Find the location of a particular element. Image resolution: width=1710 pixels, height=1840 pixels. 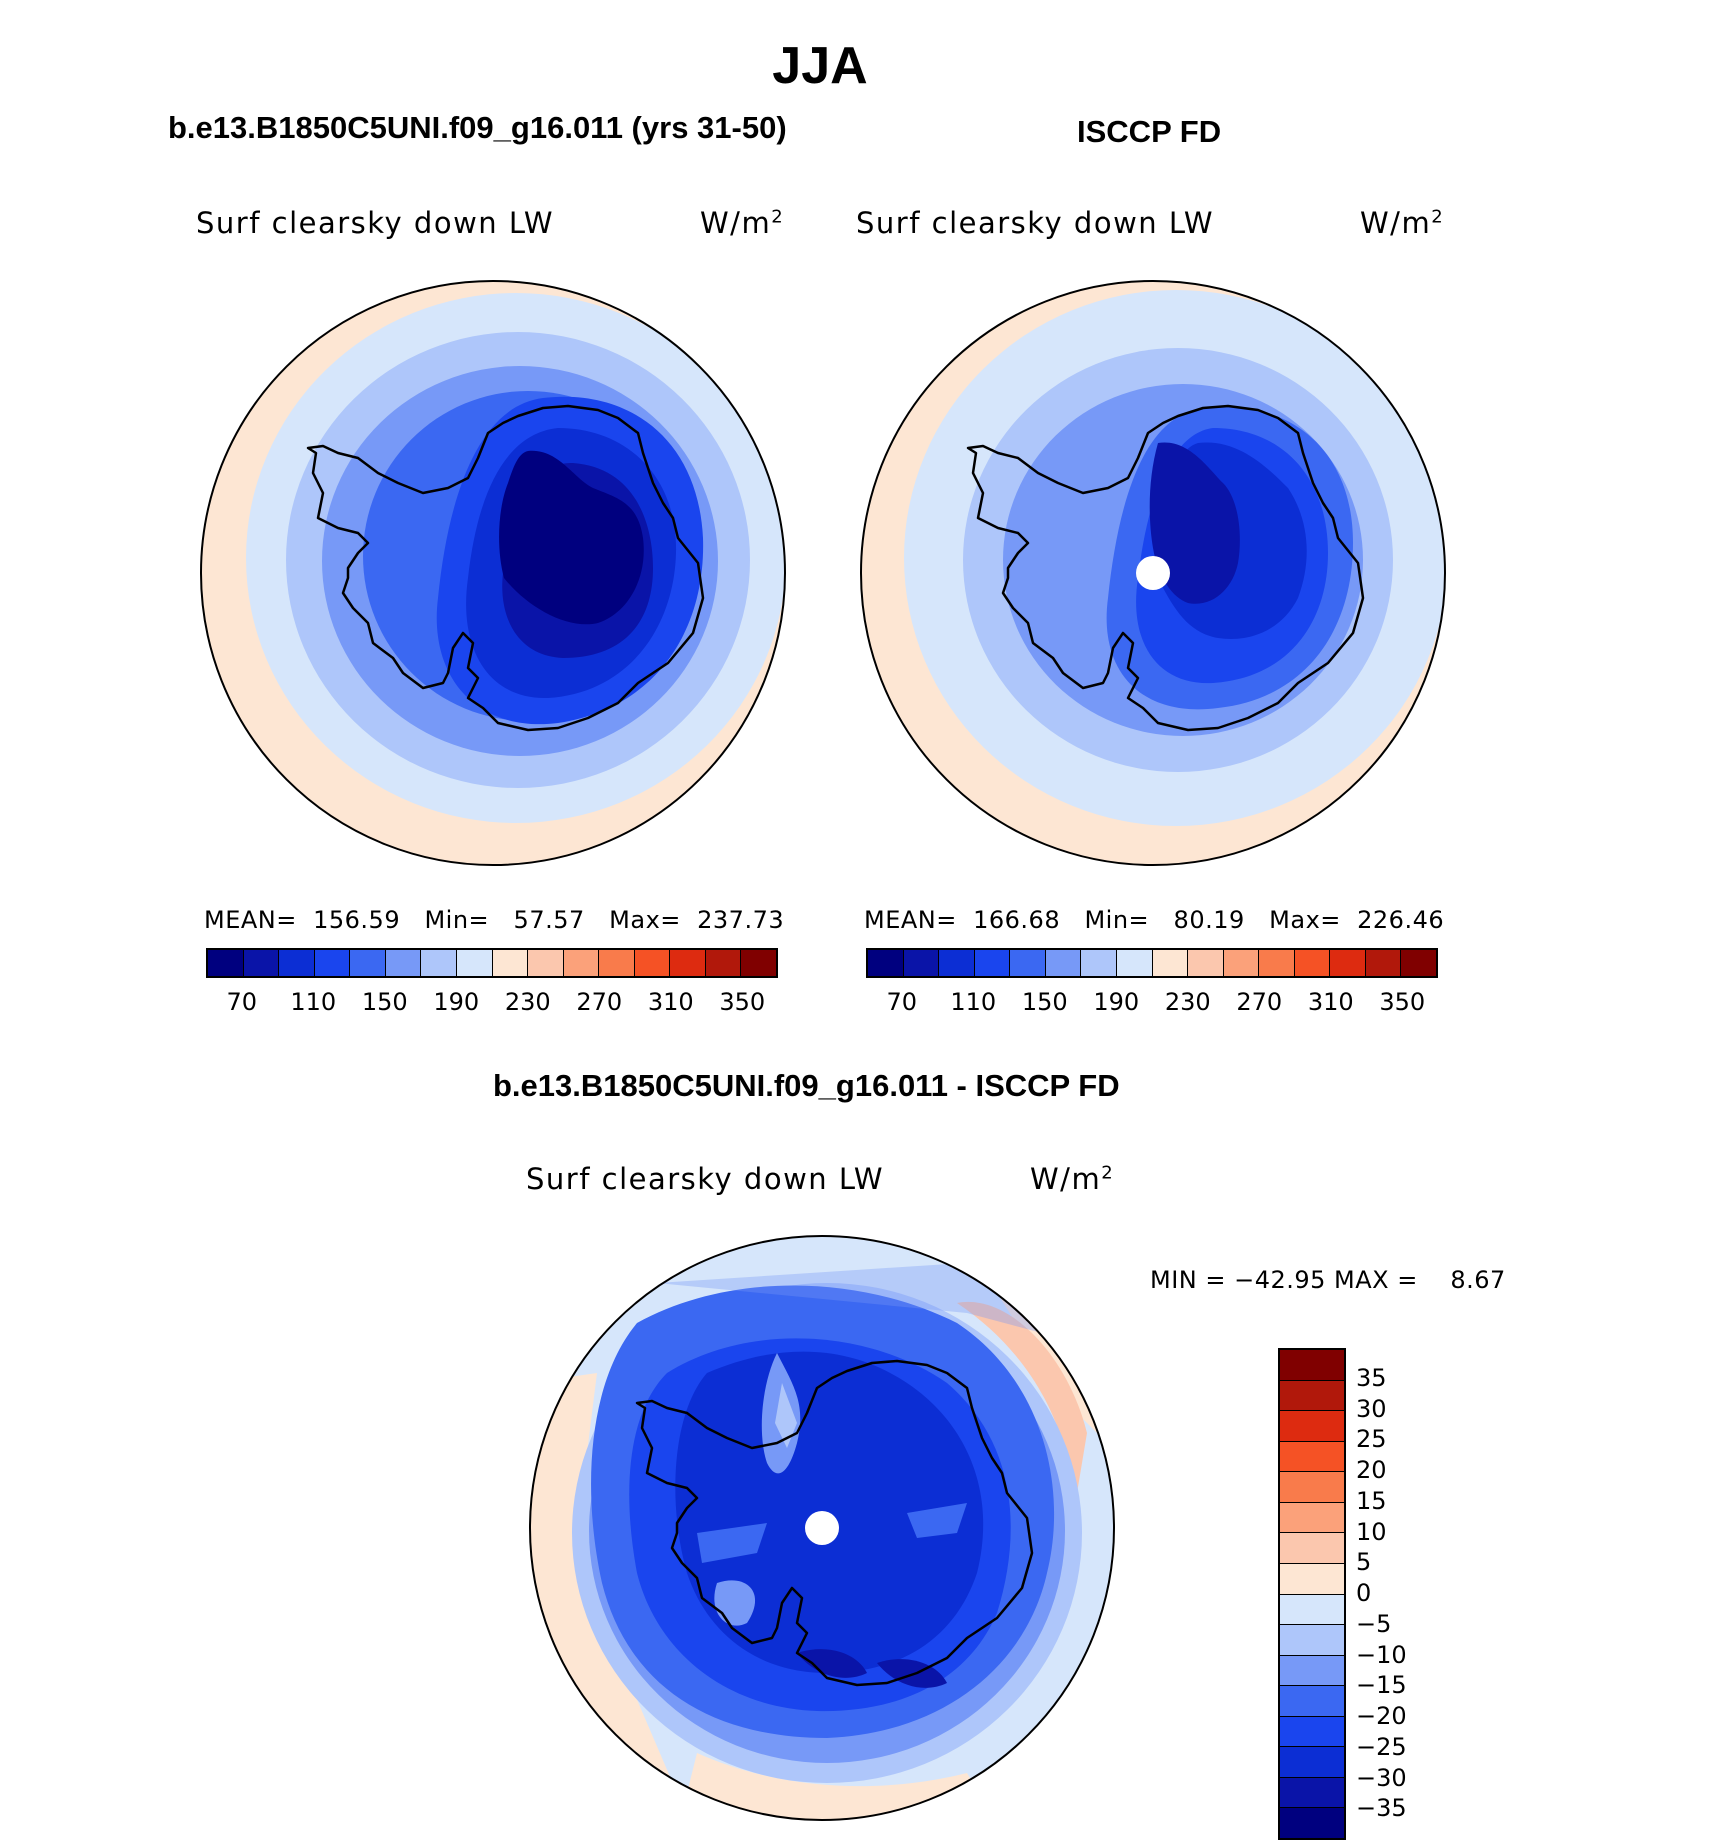

diff-stats: MIN = −42.95 MAX = 8.67 is located at coordinates (1328, 1280).